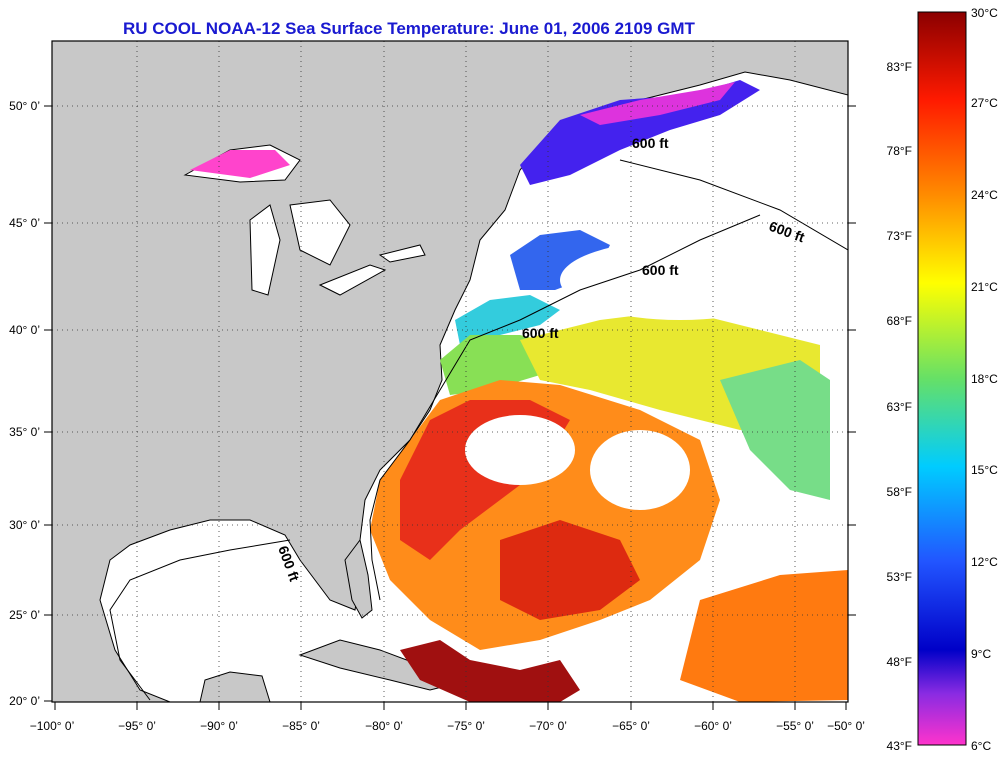 This screenshot has height=761, width=1008. What do you see at coordinates (795, 726) in the screenshot?
I see `lon-tick-label: −55° 0’` at bounding box center [795, 726].